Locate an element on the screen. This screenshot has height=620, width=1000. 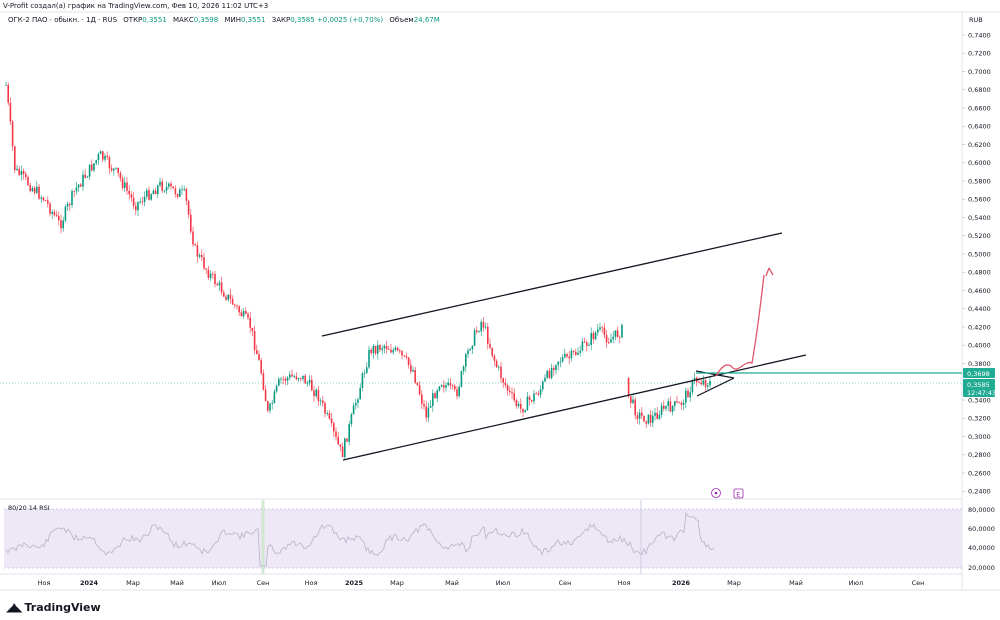
tradingview-logo: ◢◣ TradingView is located at coordinates (53, 607).